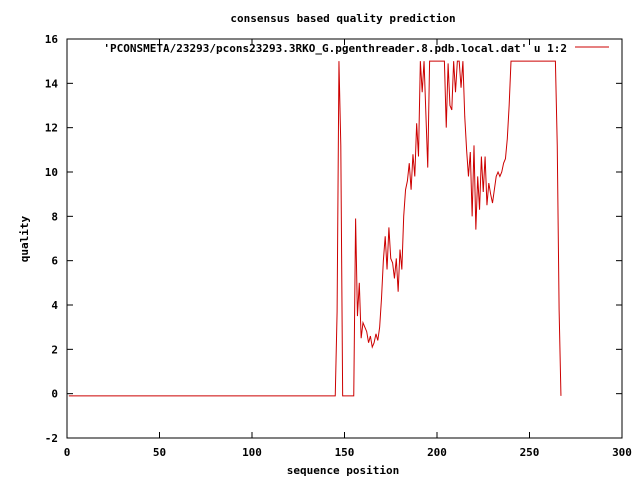  Describe the element at coordinates (530, 452) in the screenshot. I see `x-tick-label-250: 250` at that location.